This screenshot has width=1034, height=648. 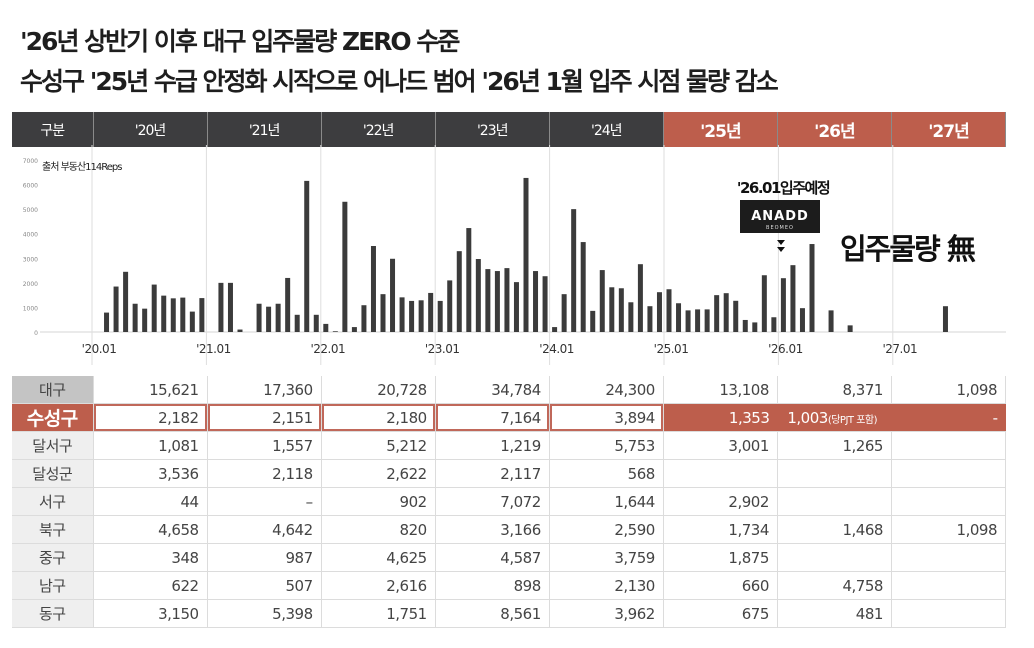 I want to click on cell-value: 15,621, so click(x=174, y=389).